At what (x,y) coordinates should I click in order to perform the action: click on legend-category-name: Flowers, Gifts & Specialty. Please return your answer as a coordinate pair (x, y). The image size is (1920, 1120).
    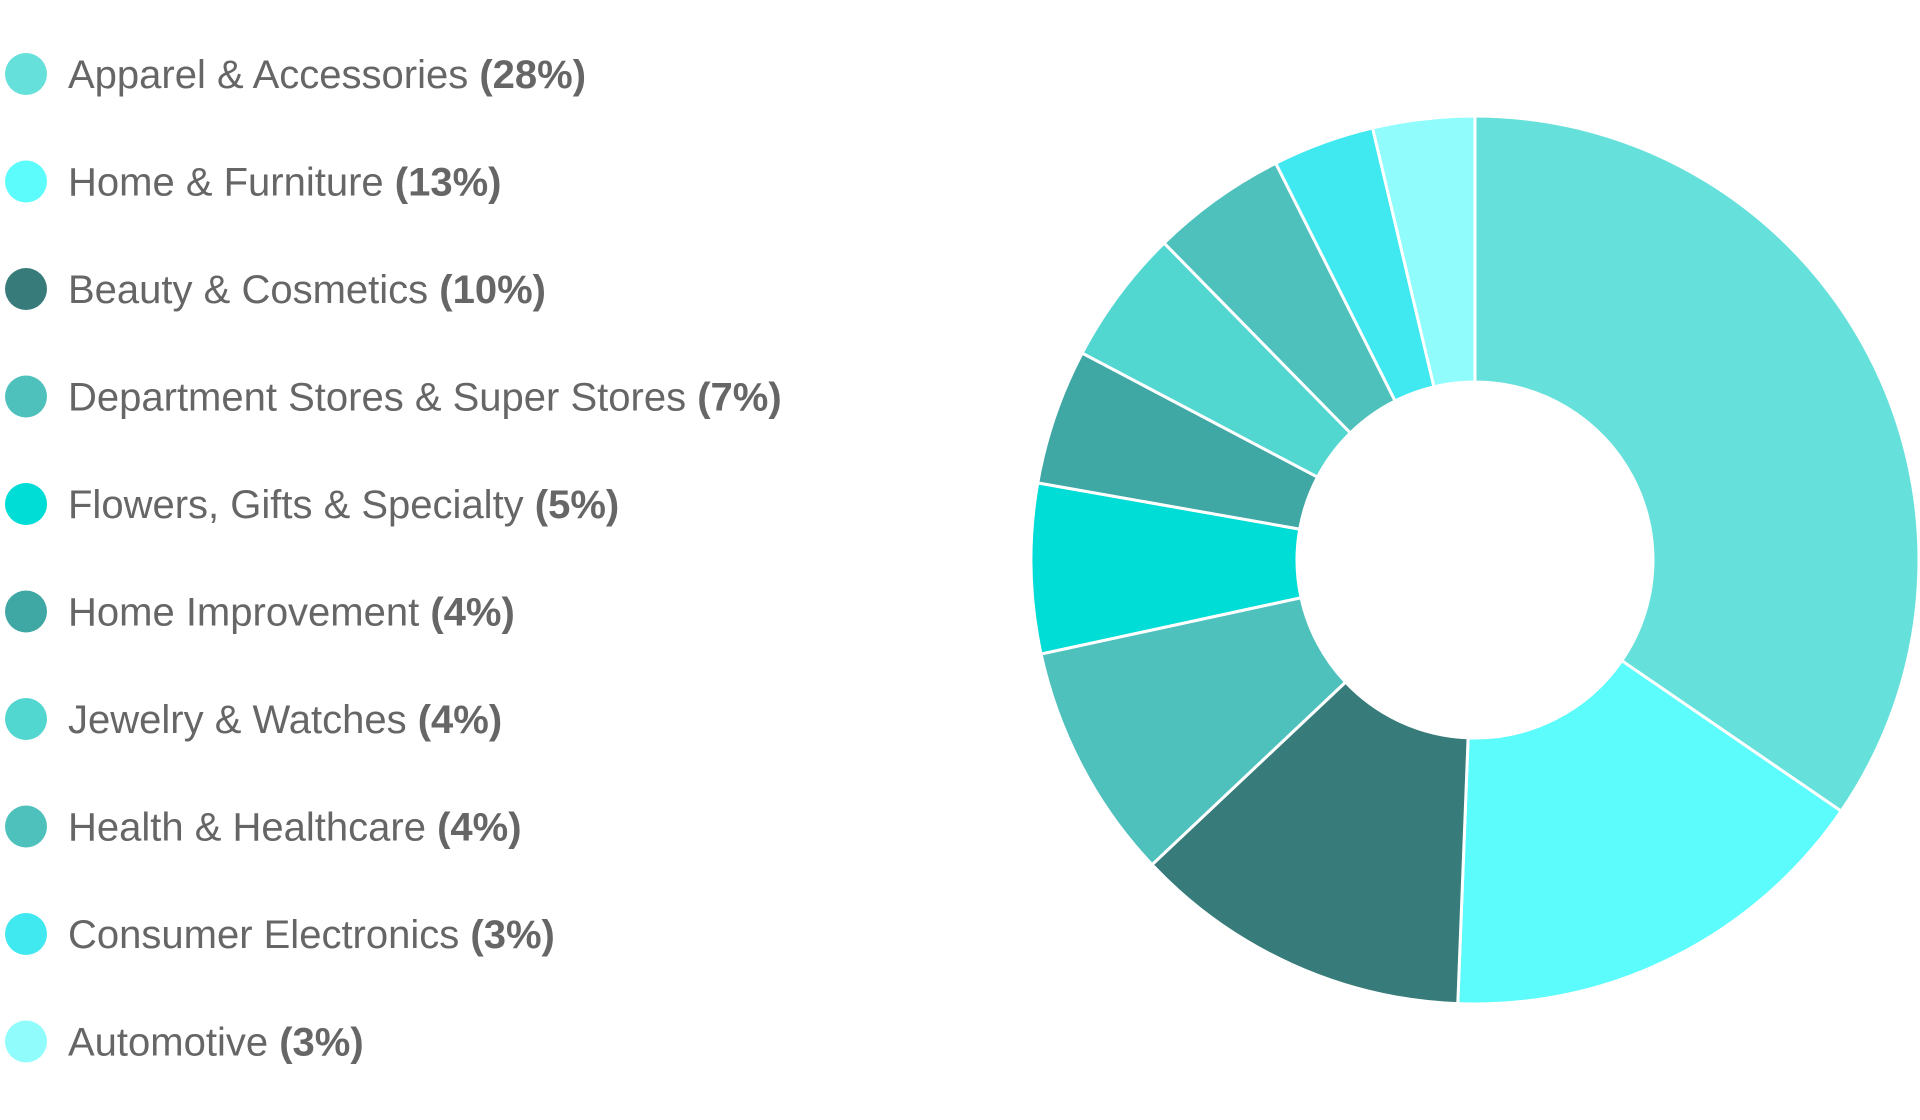
    Looking at the image, I should click on (301, 505).